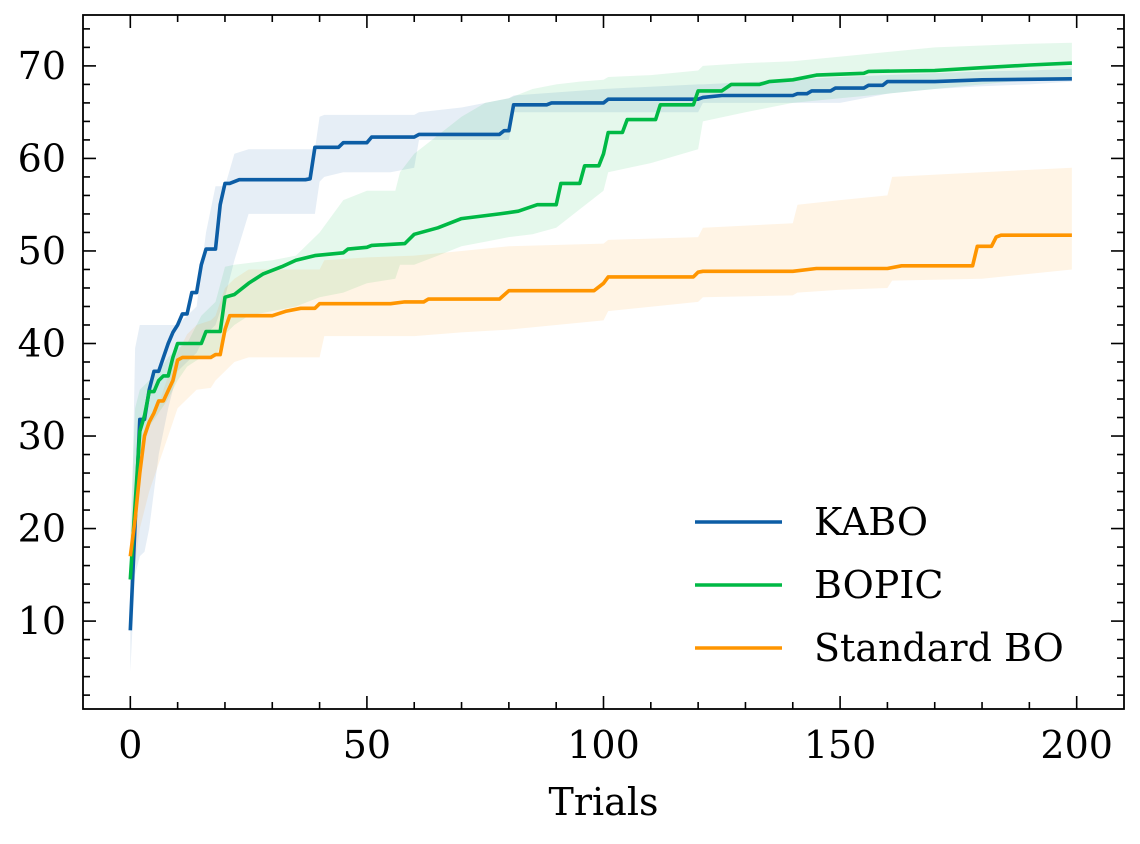 This screenshot has height=844, width=1140. Describe the element at coordinates (840, 745) in the screenshot. I see `x-tick-label: 150` at that location.